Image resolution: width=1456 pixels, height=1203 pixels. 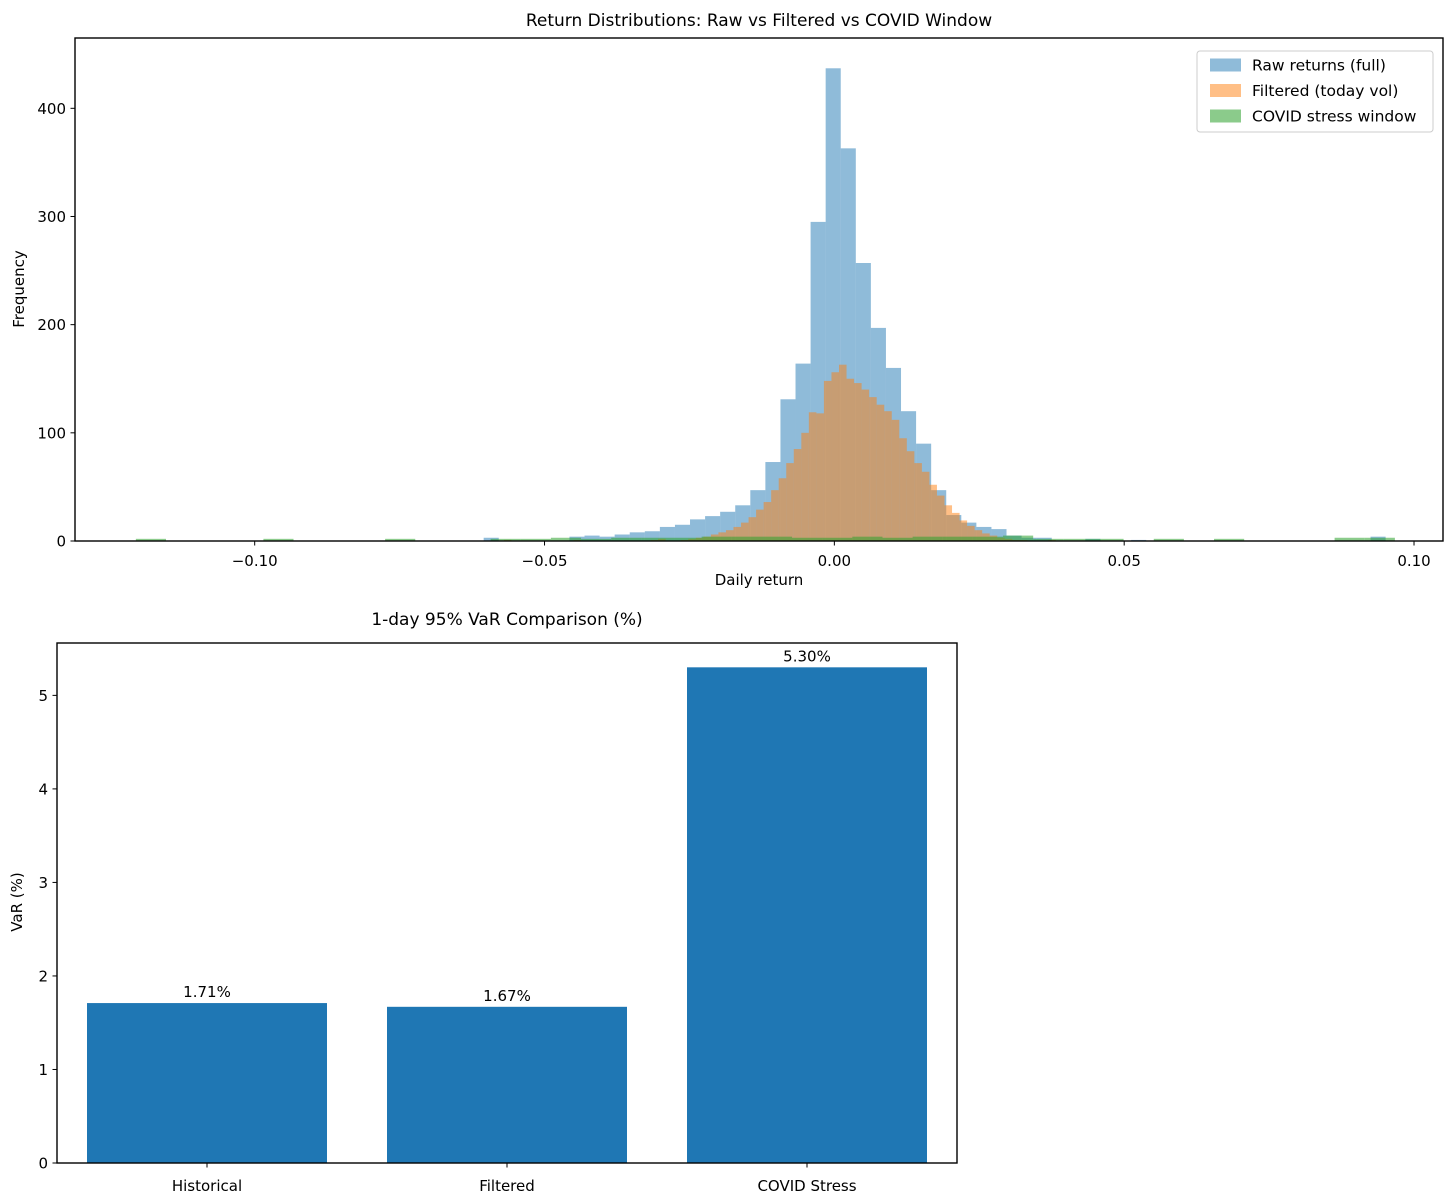 What do you see at coordinates (207, 992) in the screenshot?
I see `bar-value-label: 1.71%` at bounding box center [207, 992].